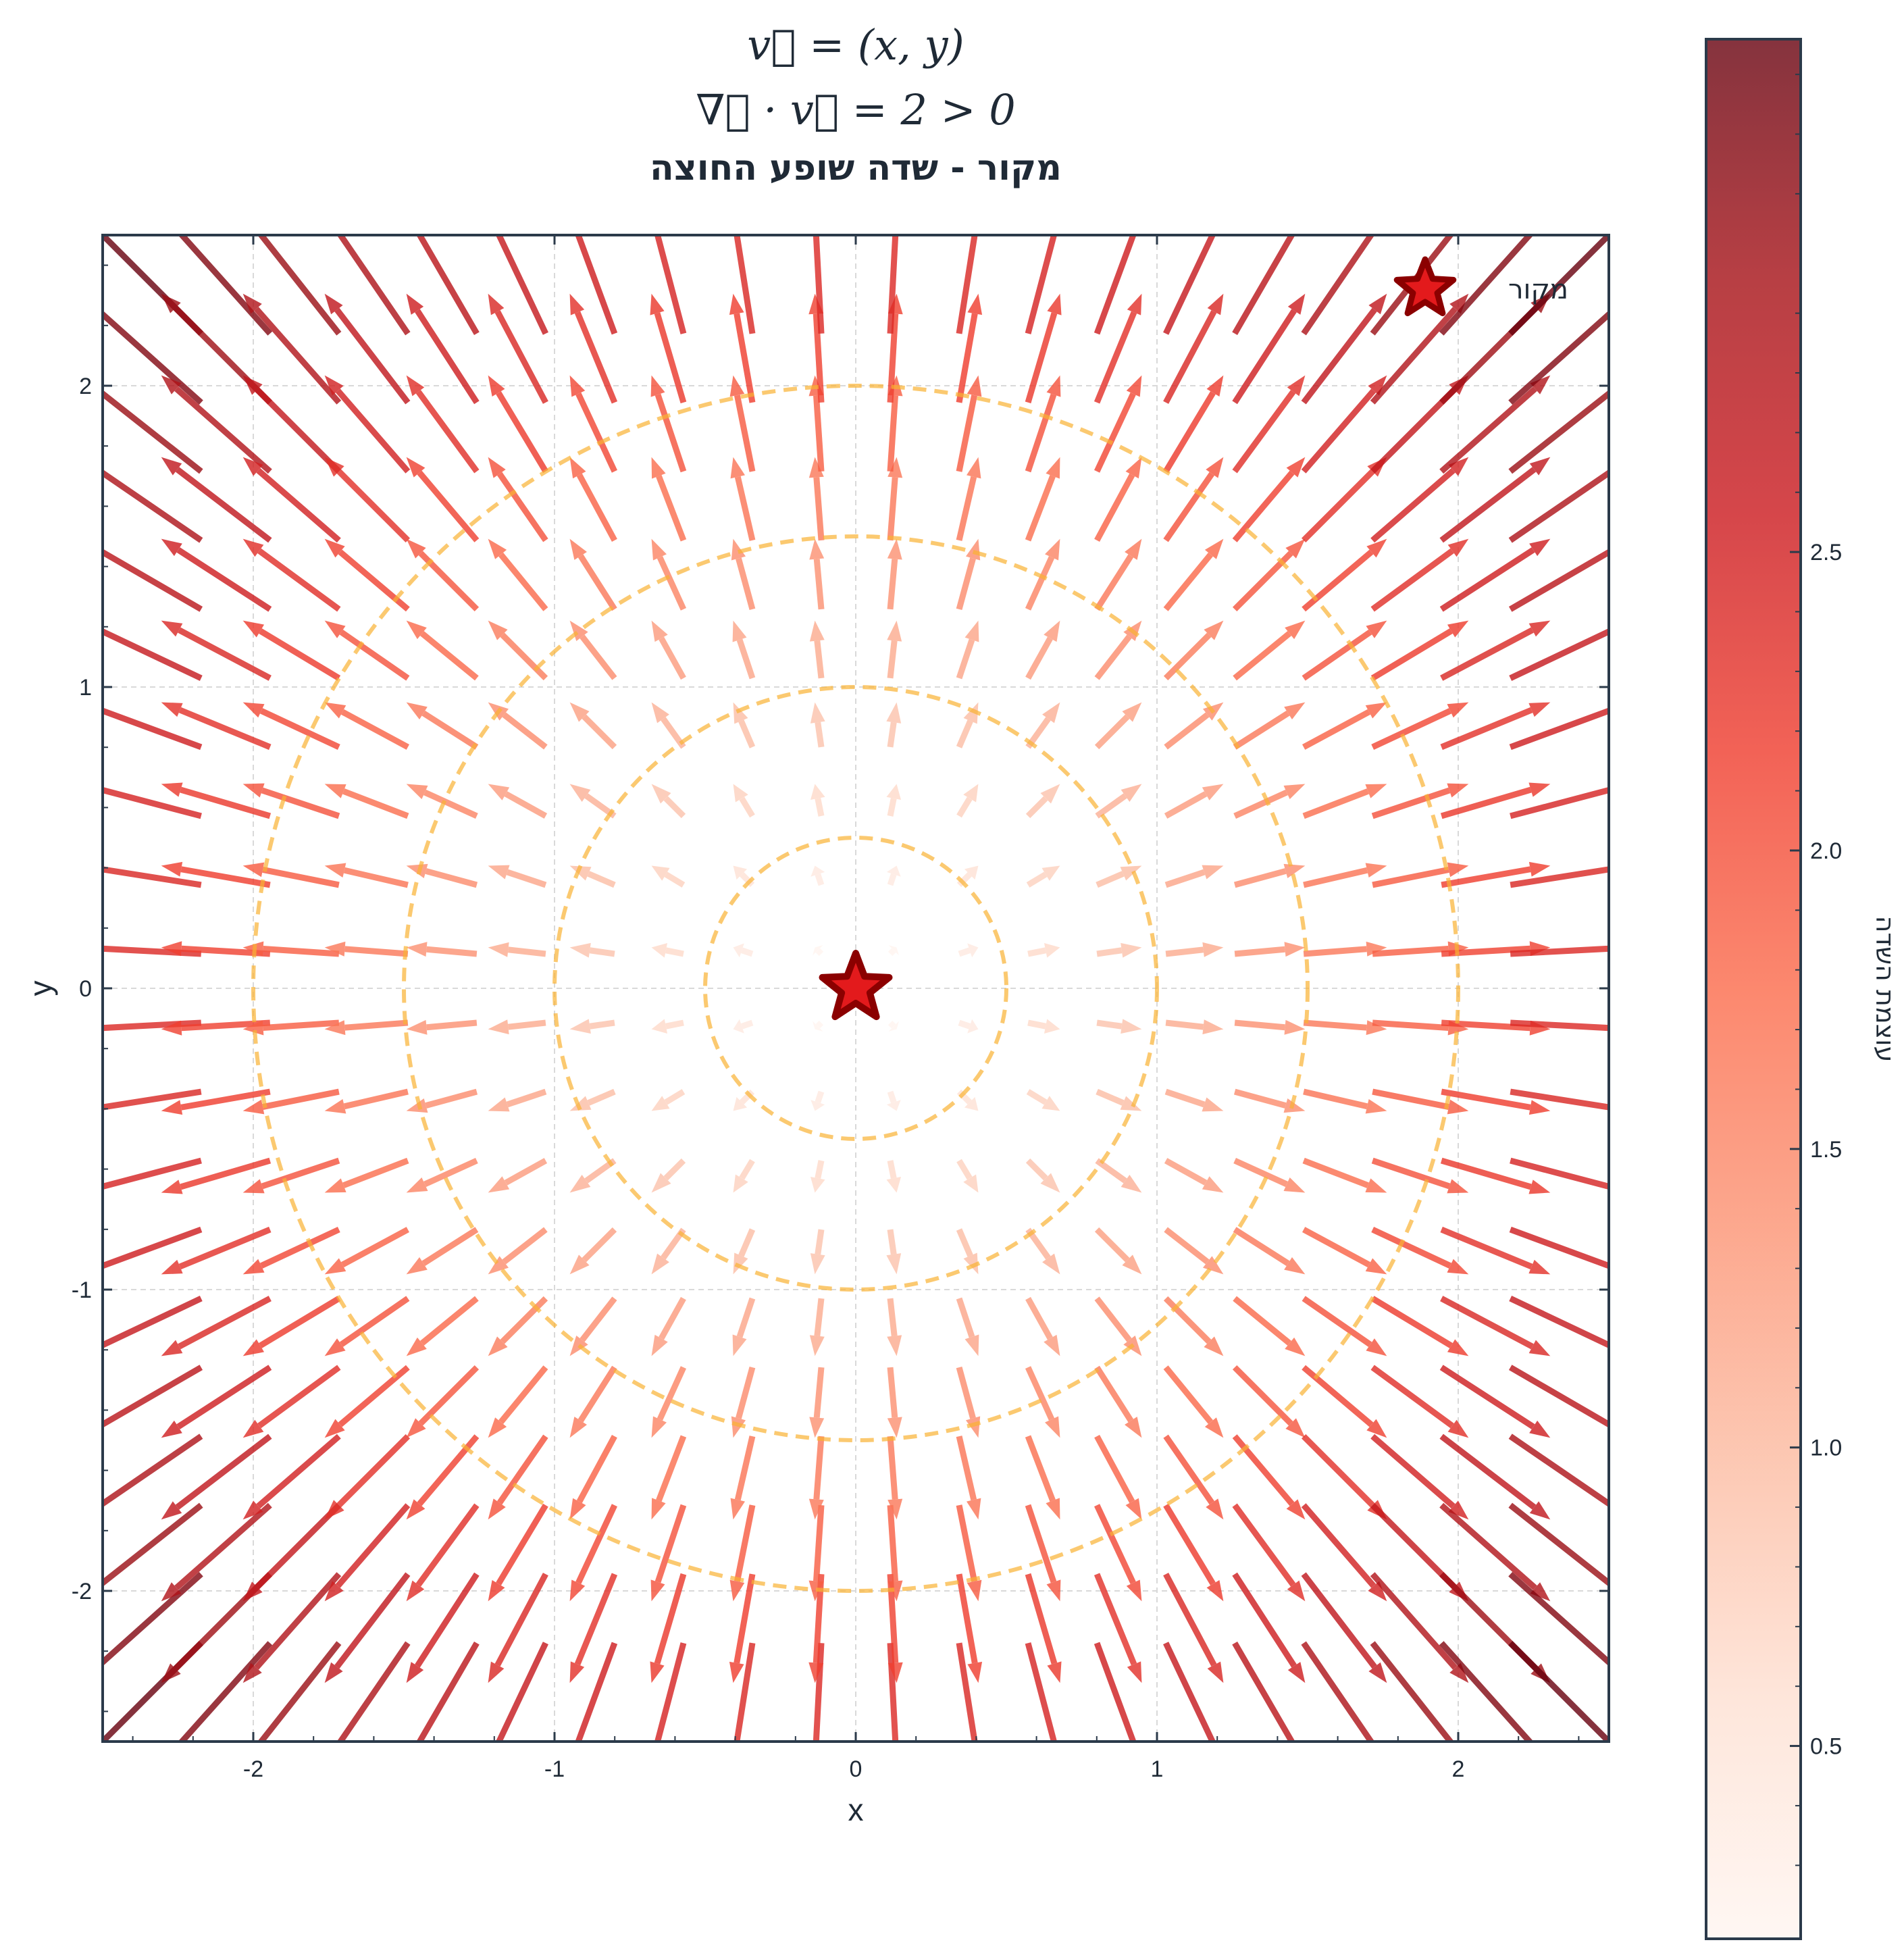 The width and height of the screenshot is (1904, 1955). I want to click on colorbar-frame, so click(1754, 989).